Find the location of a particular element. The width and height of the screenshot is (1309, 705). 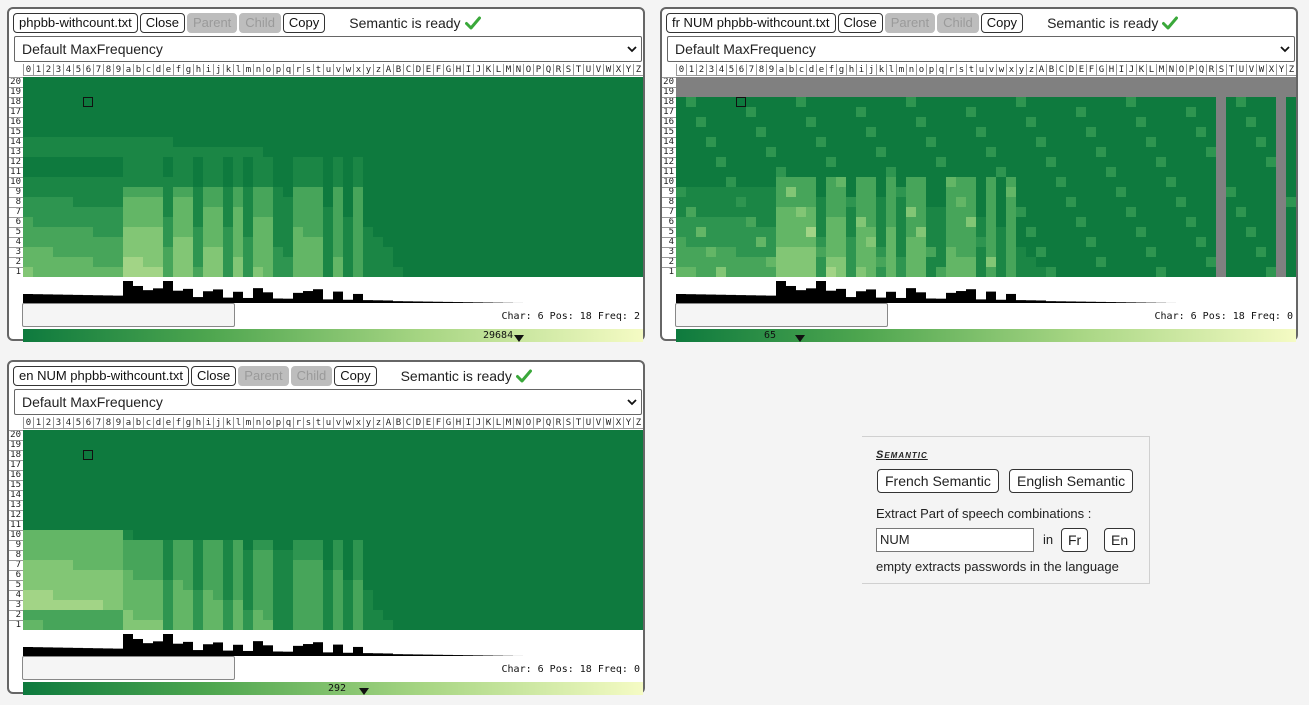

close-button: Close is located at coordinates (214, 375).